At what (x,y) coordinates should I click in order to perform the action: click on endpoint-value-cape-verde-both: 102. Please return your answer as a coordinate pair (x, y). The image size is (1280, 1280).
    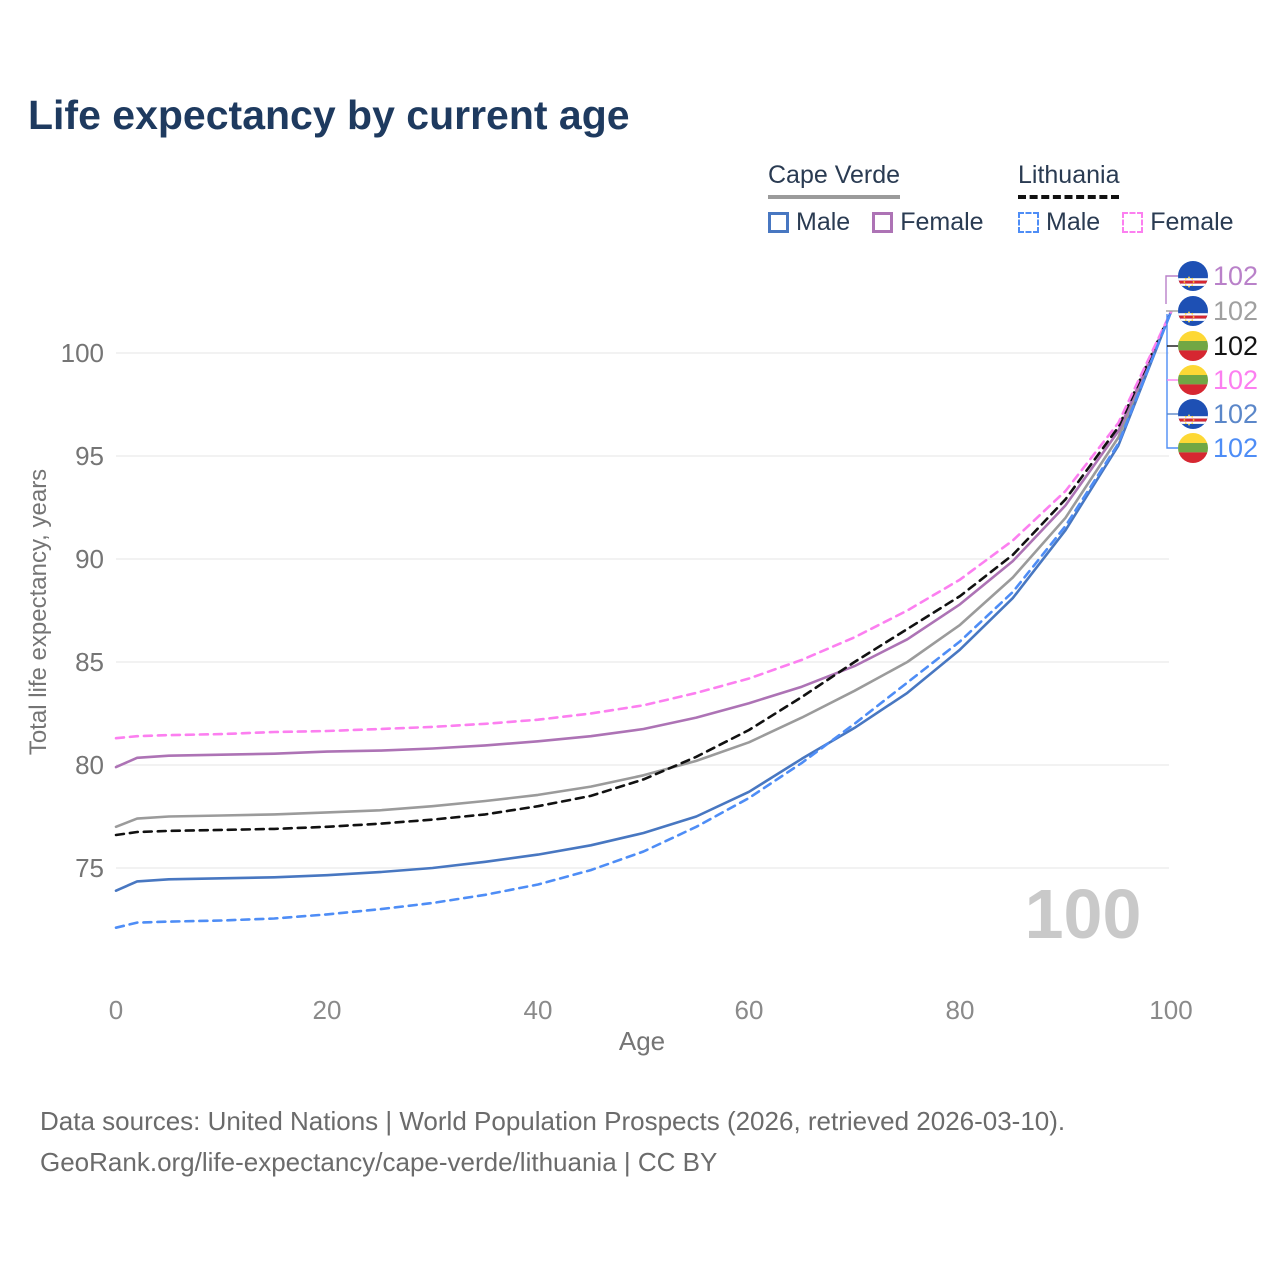
    Looking at the image, I should click on (1235, 311).